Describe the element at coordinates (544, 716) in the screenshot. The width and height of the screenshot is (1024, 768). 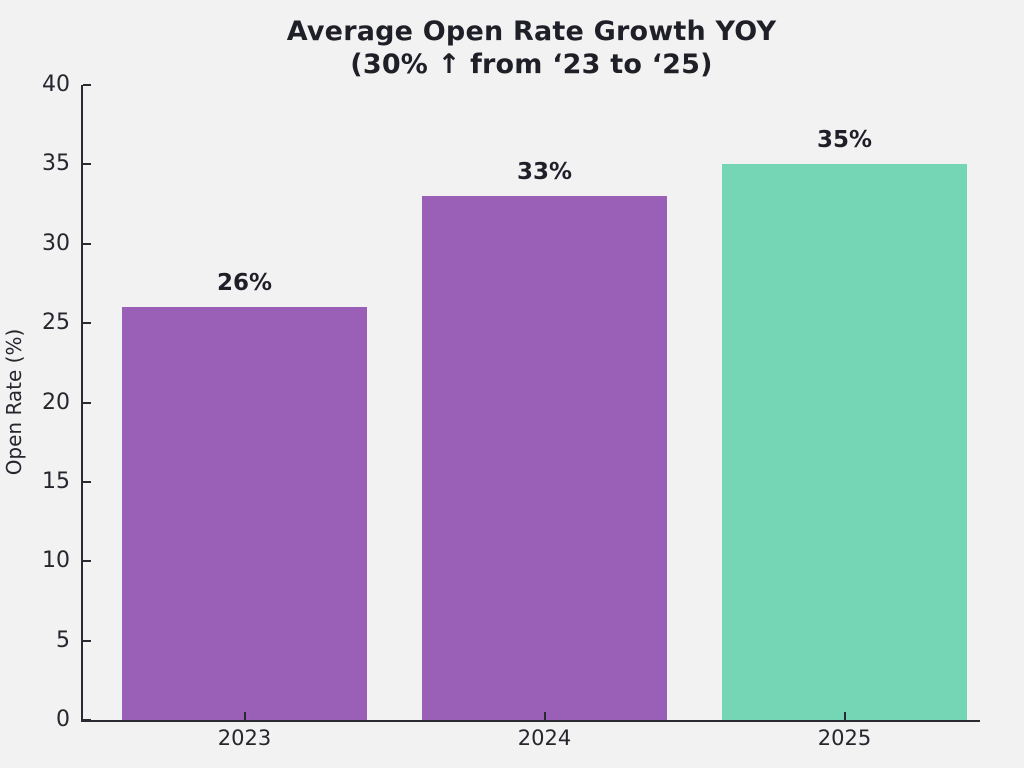
I see `x-tick-mark-2024` at that location.